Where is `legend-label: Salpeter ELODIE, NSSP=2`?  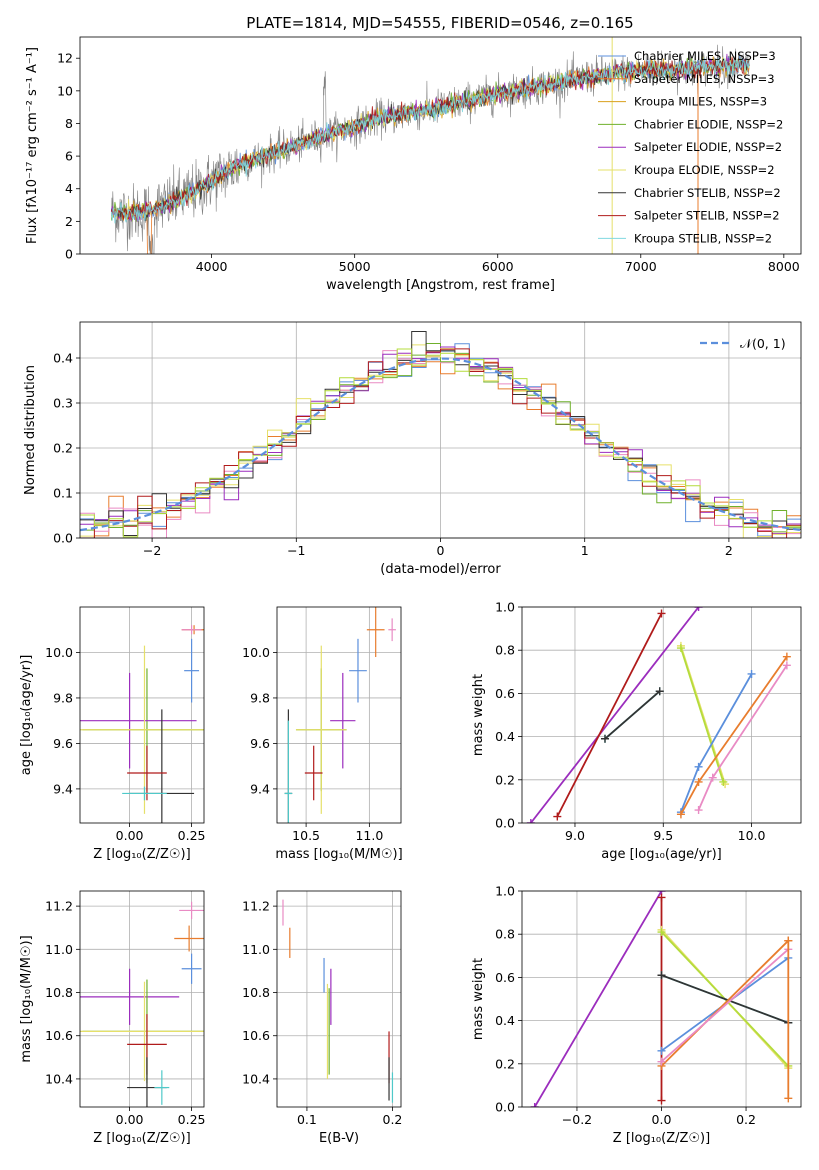 legend-label: Salpeter ELODIE, NSSP=2 is located at coordinates (708, 147).